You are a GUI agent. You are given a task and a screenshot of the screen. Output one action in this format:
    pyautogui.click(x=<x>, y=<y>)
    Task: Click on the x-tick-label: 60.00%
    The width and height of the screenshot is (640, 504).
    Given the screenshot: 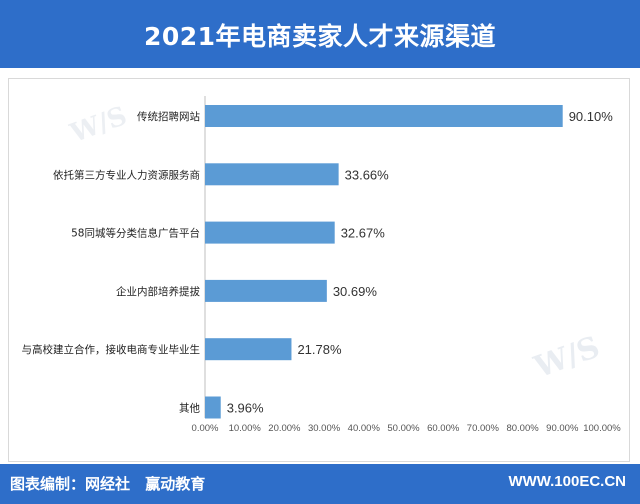 What is the action you would take?
    pyautogui.click(x=443, y=428)
    